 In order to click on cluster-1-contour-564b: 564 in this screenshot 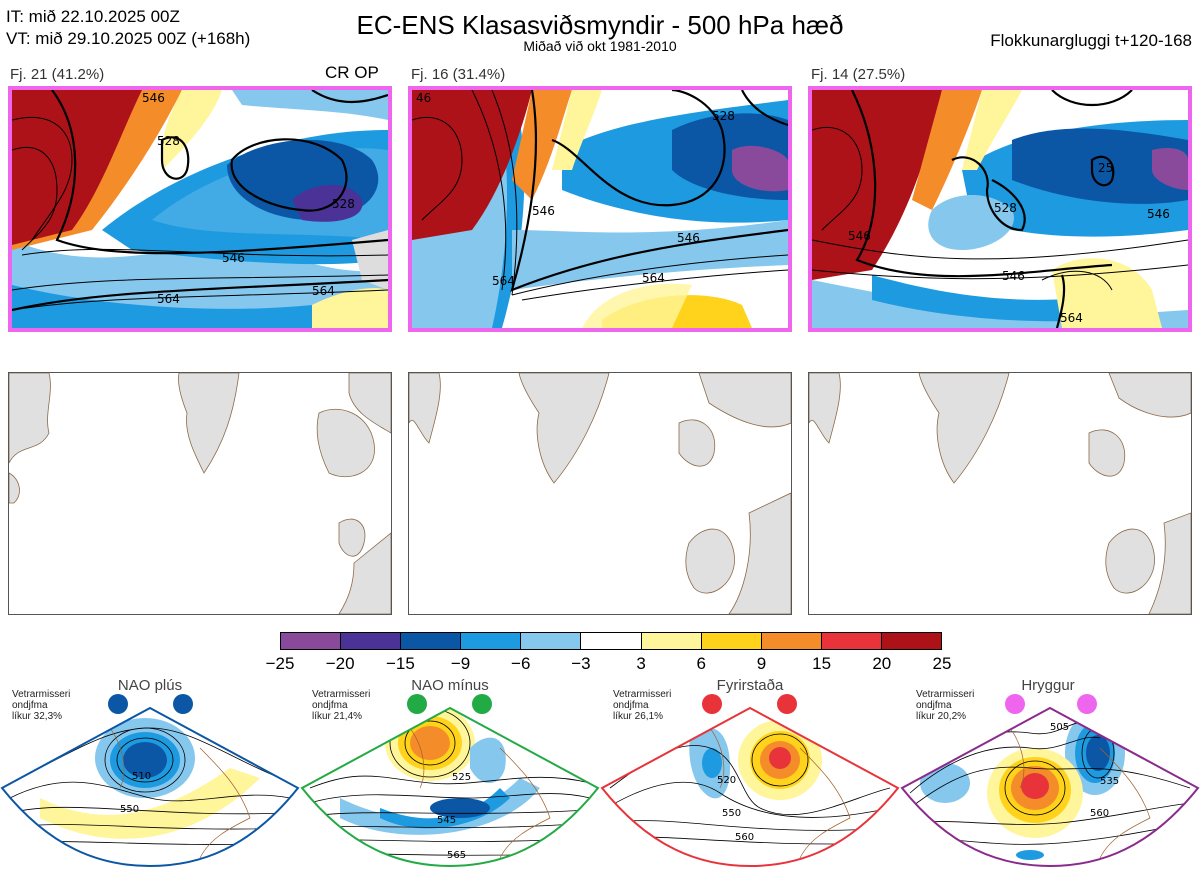, I will do `click(323, 291)`.